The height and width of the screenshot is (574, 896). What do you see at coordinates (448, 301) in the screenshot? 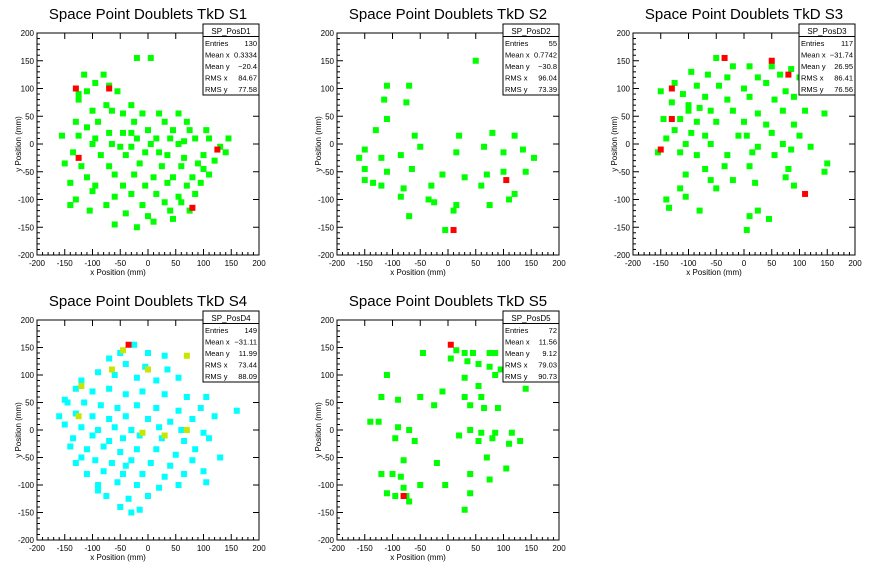
I see `chart-title: Space Point Doublets TkD S5` at bounding box center [448, 301].